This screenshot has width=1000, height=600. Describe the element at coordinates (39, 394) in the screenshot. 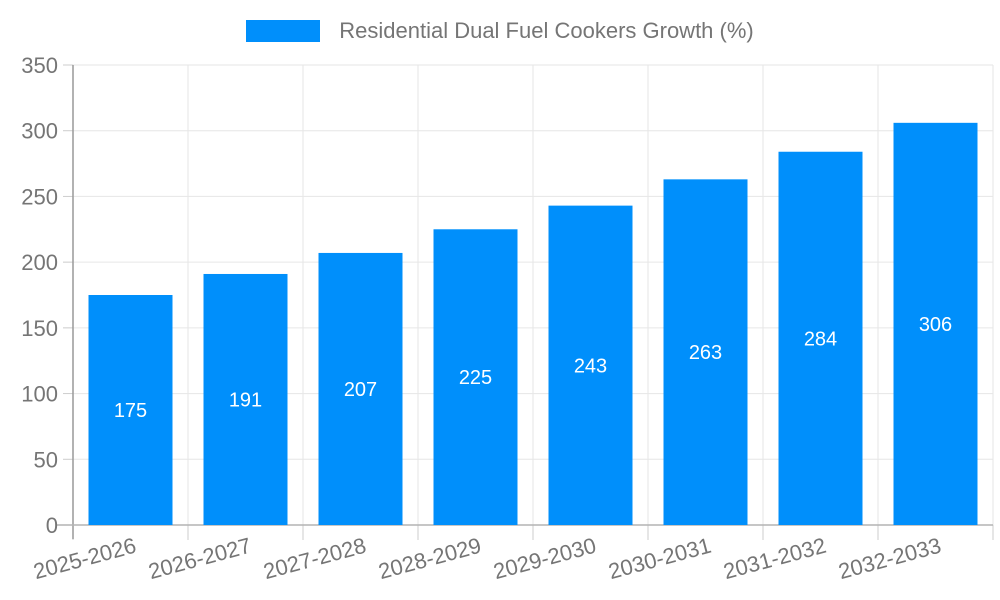

I see `y-tick-label: 100` at that location.